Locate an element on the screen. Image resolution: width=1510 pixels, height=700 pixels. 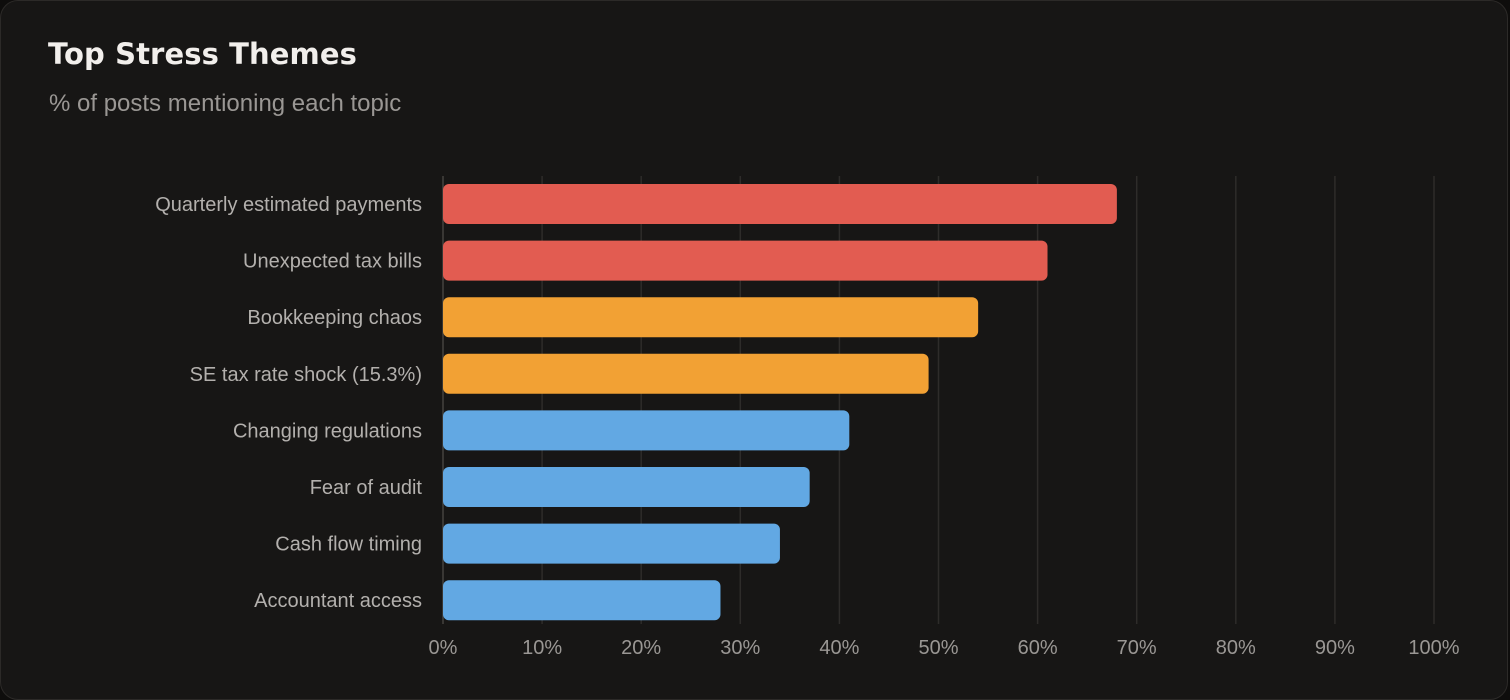
x-tick-label: 90% is located at coordinates (1335, 648).